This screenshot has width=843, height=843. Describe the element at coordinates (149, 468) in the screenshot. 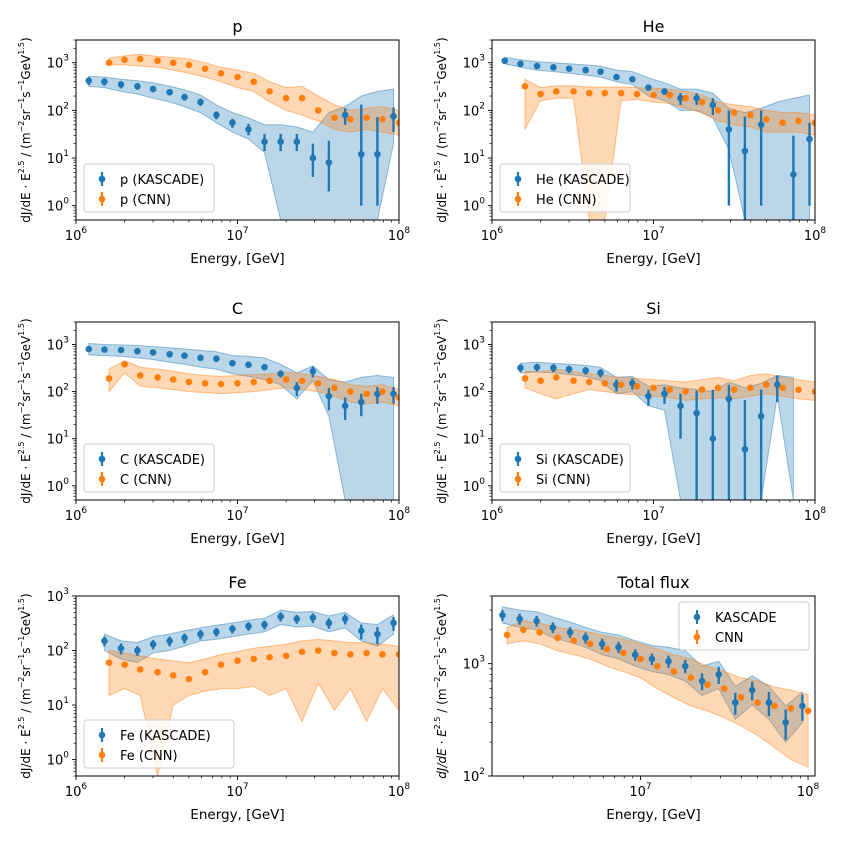

I see `legend: C (KASCADE) C (CNN)` at that location.